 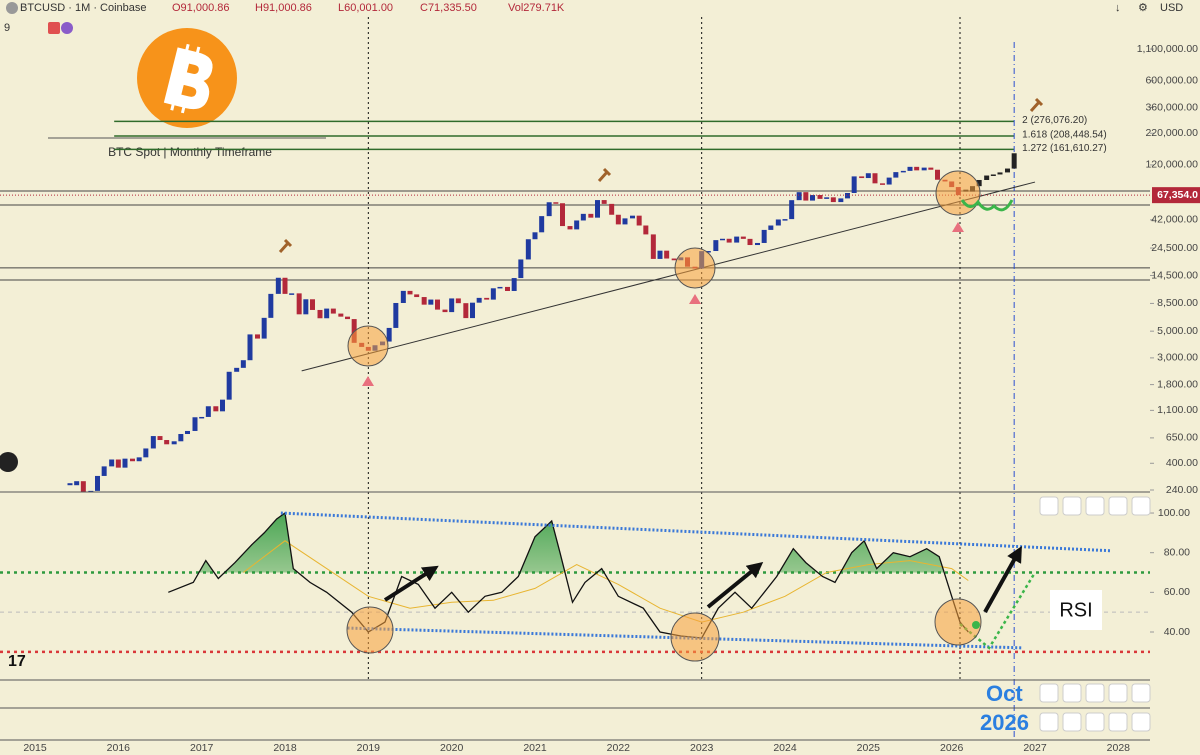 I want to click on signal-triangle, so click(x=958, y=227).